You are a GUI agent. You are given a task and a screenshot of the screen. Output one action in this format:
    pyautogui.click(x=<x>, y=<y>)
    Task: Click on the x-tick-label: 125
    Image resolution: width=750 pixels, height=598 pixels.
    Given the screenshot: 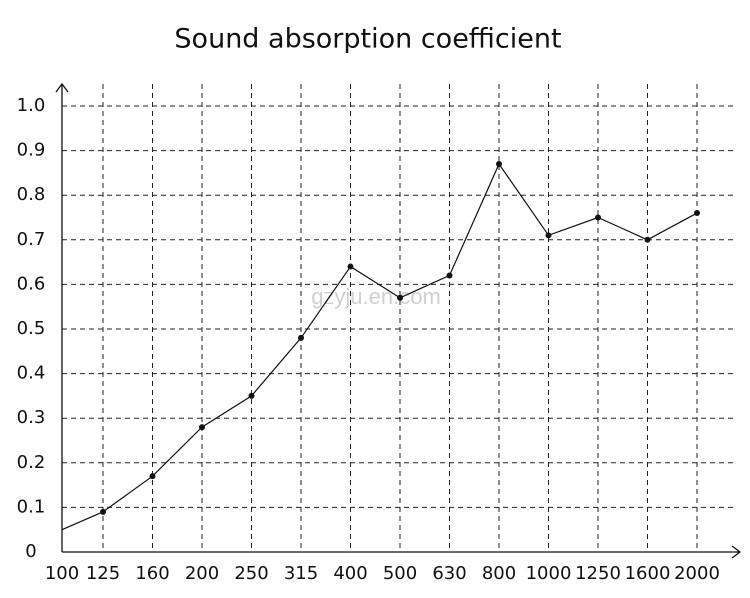 What is the action you would take?
    pyautogui.click(x=103, y=573)
    